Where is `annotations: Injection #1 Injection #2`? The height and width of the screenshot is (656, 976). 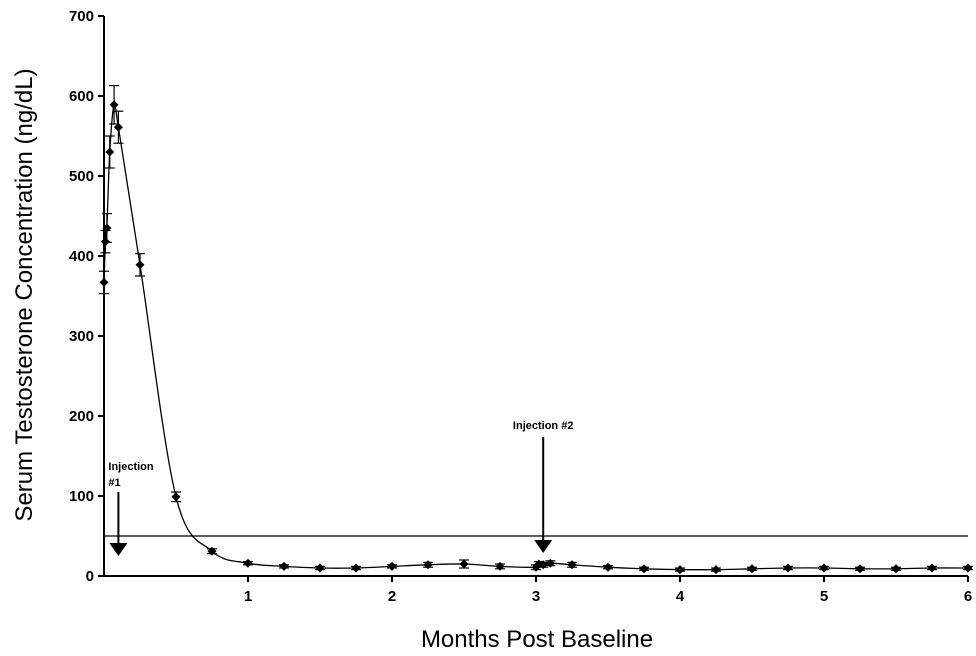 annotations: Injection #1 Injection #2 is located at coordinates (340, 488).